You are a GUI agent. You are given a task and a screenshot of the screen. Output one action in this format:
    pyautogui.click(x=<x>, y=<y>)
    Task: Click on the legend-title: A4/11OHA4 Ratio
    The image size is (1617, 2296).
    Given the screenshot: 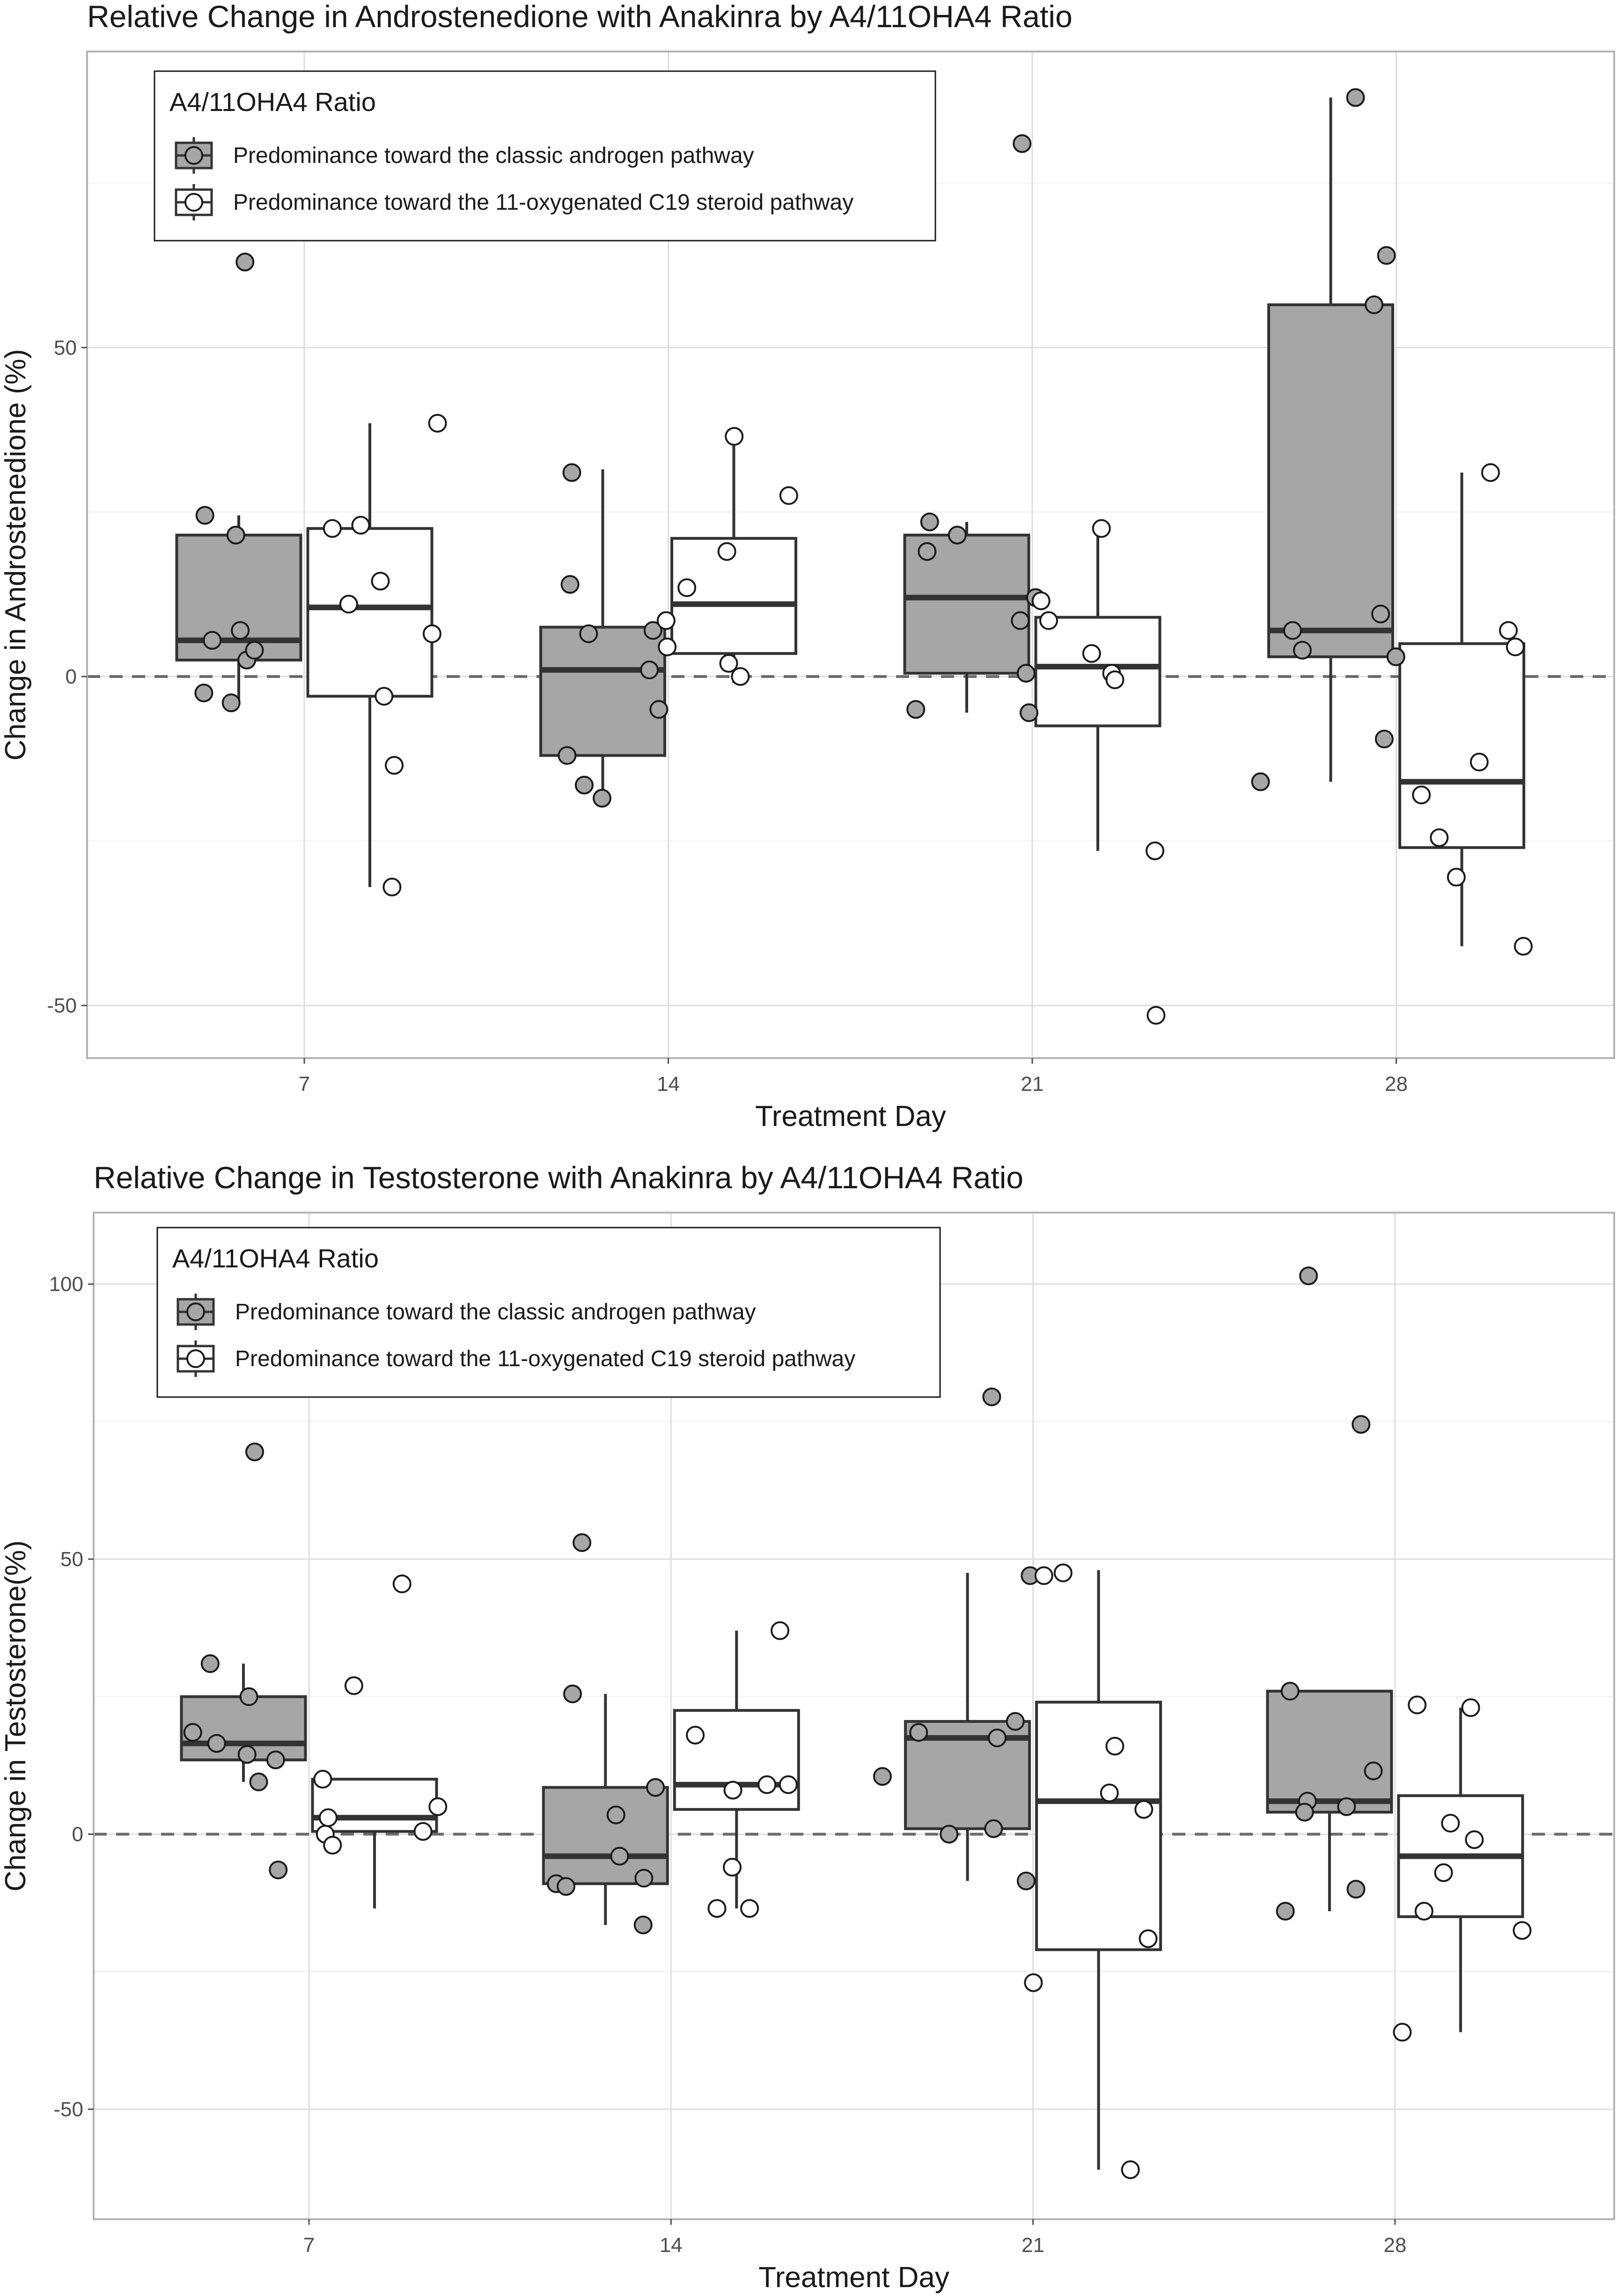 What is the action you would take?
    pyautogui.click(x=275, y=1258)
    